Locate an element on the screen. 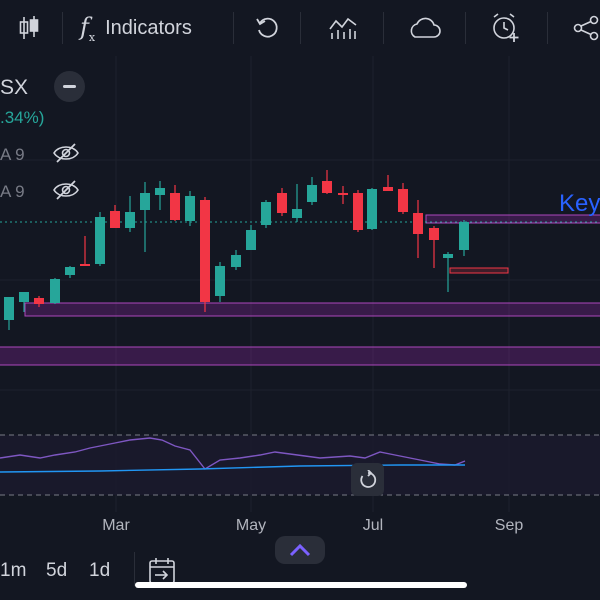 This screenshot has width=600, height=600. indicators-label: Indicators is located at coordinates (148, 27).